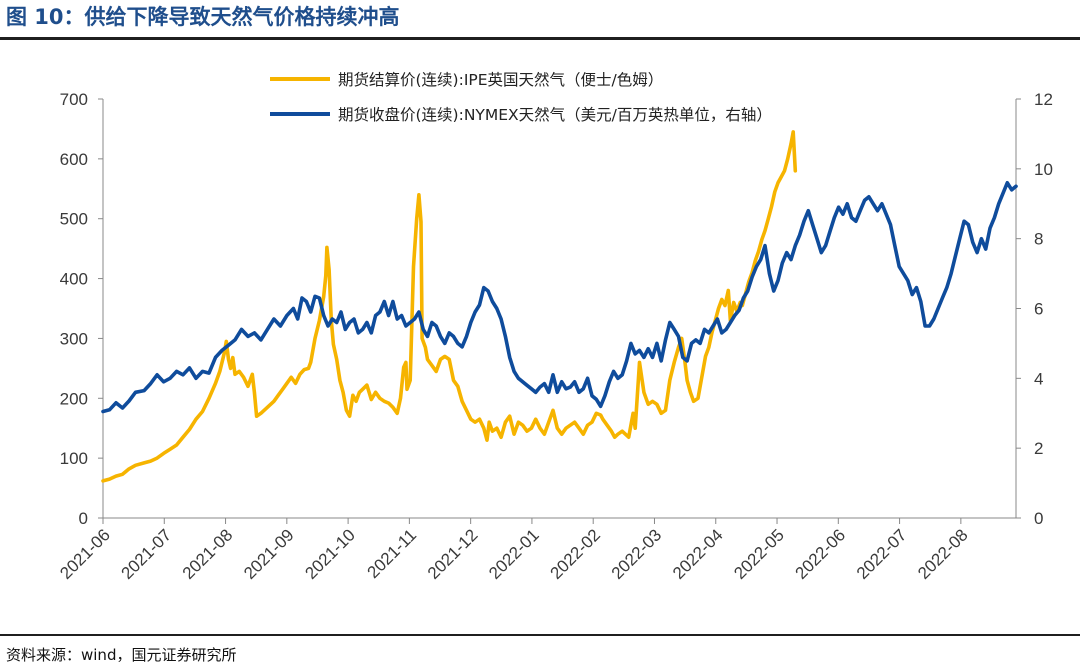  What do you see at coordinates (540, 38) in the screenshot?
I see `top-divider` at bounding box center [540, 38].